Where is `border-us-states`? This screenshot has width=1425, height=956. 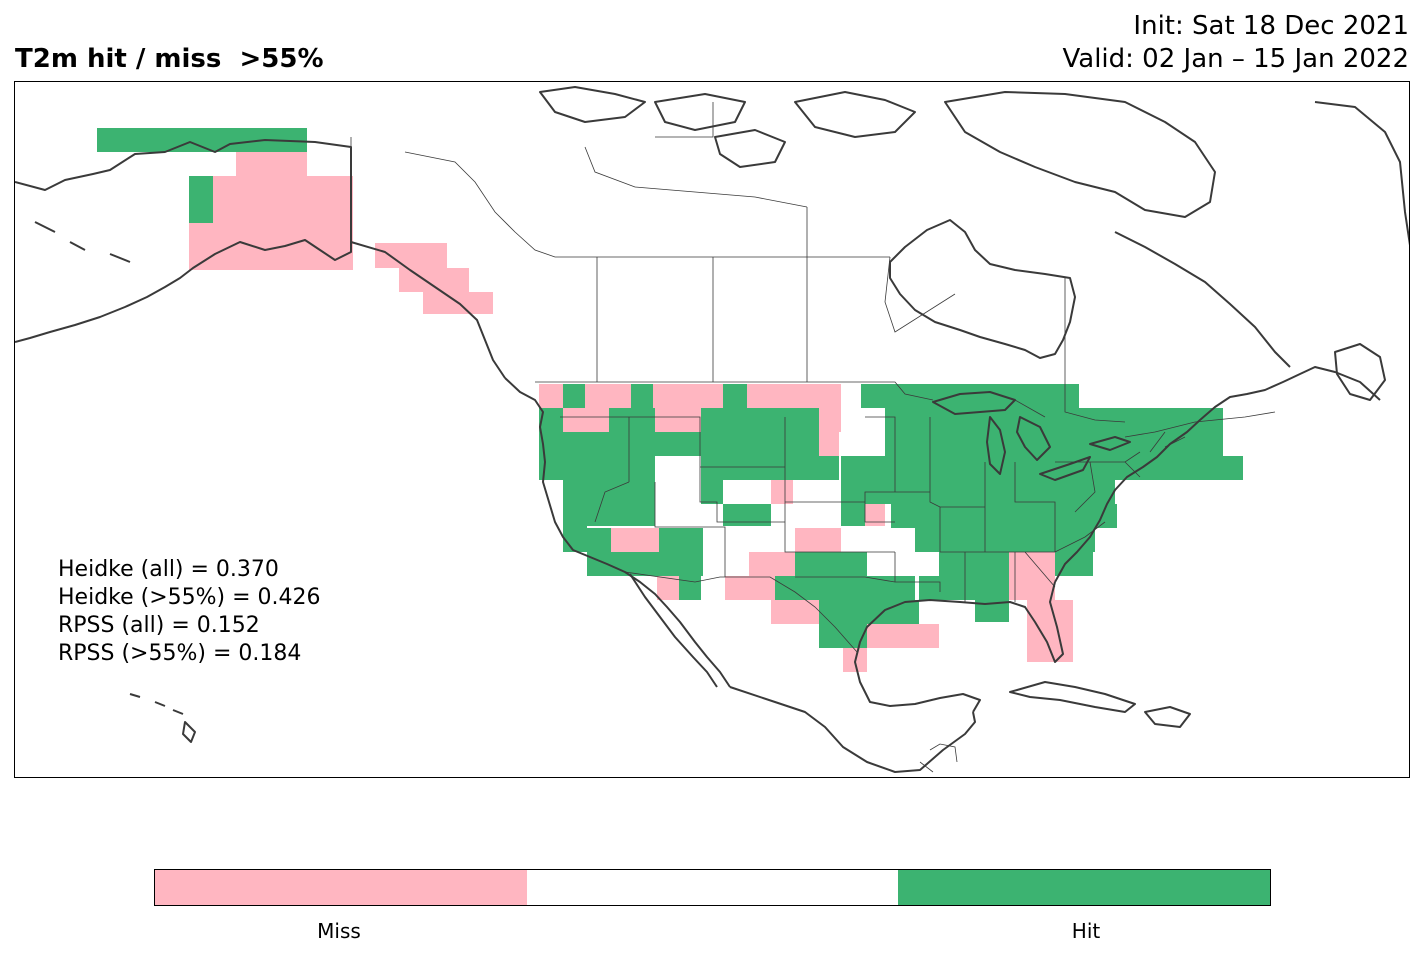
border-us-states is located at coordinates (873, 509).